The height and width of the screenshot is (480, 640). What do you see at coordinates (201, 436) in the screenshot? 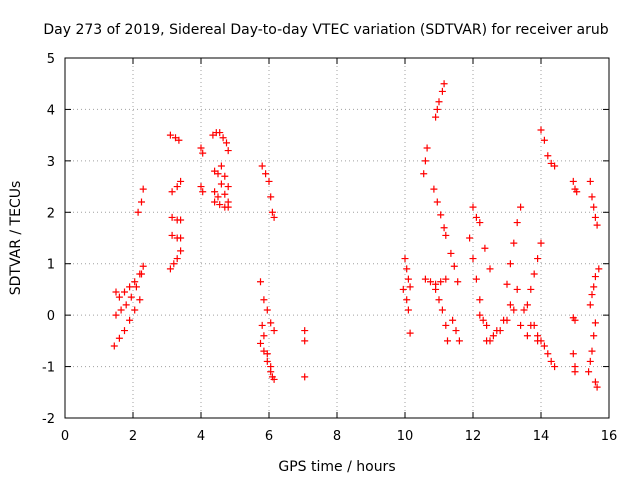
I see `x-tick-label: 4` at bounding box center [201, 436].